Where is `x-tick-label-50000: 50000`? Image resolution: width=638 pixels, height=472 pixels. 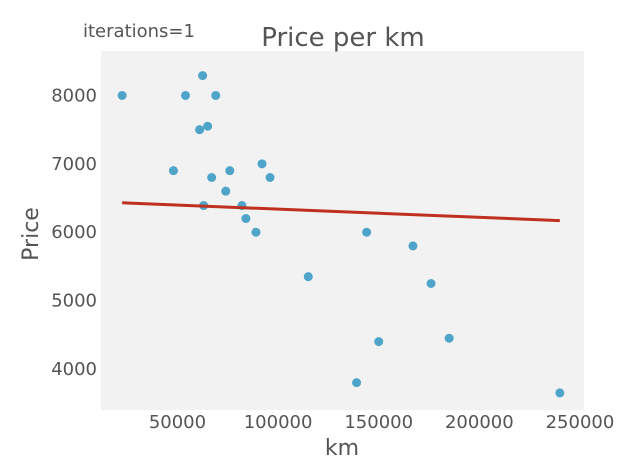 x-tick-label-50000: 50000 is located at coordinates (177, 422).